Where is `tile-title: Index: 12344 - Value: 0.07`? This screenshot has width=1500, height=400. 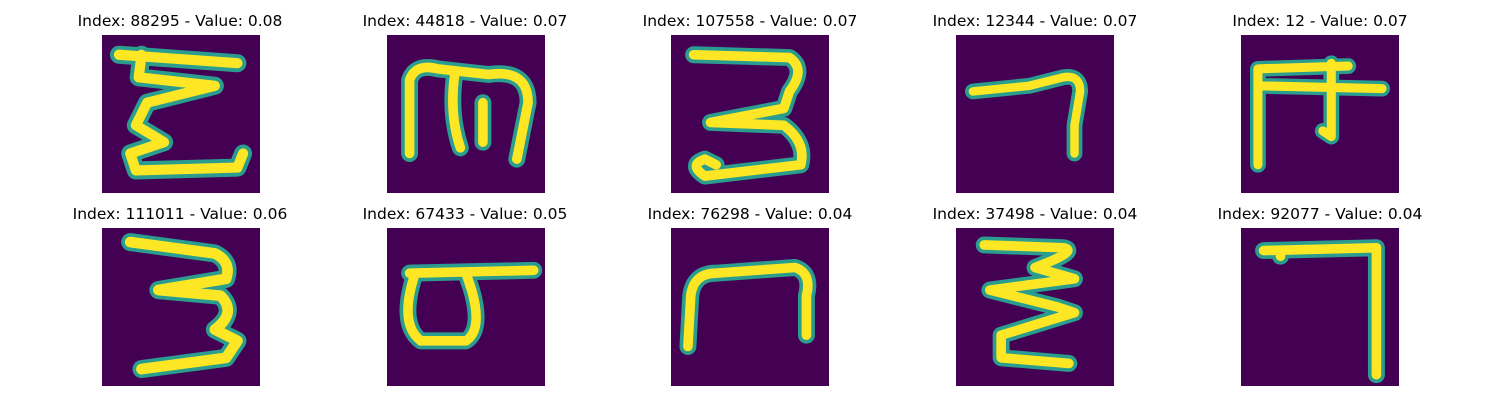
tile-title: Index: 12344 - Value: 0.07 is located at coordinates (1035, 21).